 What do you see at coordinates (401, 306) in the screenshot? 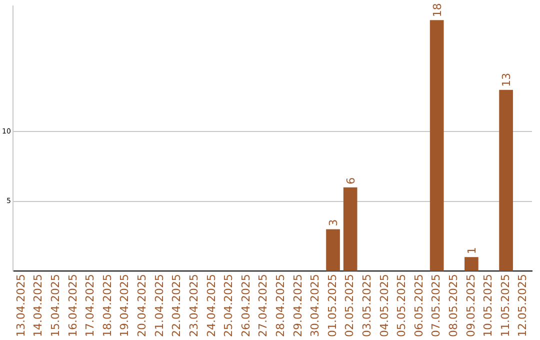
I see `x-tick-label: 05.05.2025` at bounding box center [401, 306].